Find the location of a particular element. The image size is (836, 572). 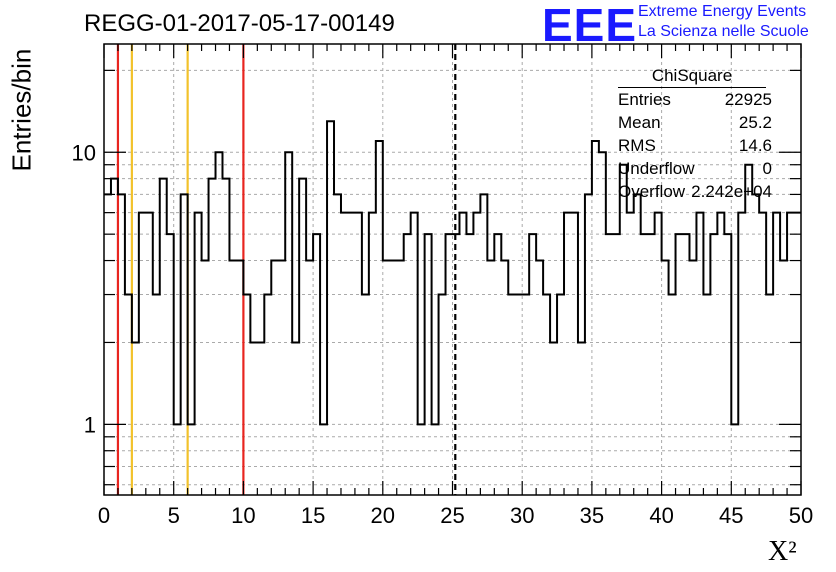

stat-row-mean: Mean 25.2 is located at coordinates (692, 122).